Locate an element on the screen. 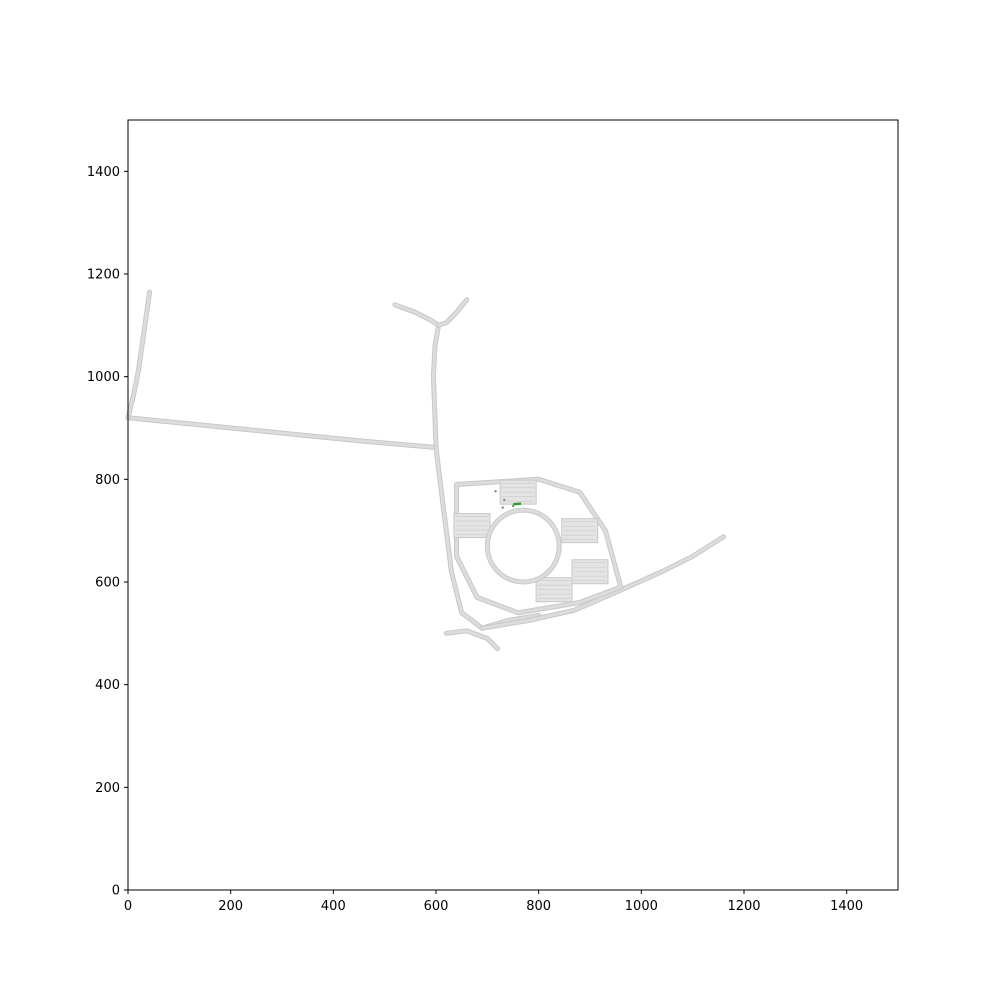 The width and height of the screenshot is (1000, 1000). road-west-road is located at coordinates (282, 432).